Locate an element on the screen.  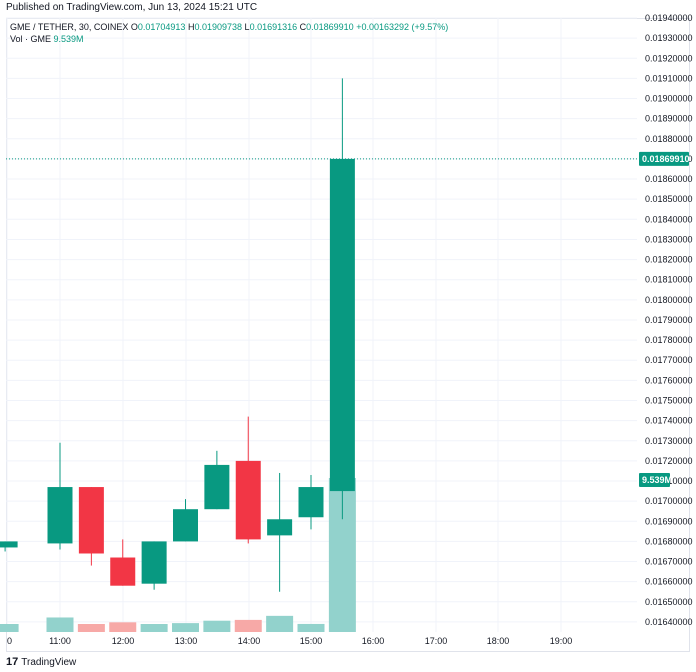
open-value: 0.01704913 is located at coordinates (161, 27).